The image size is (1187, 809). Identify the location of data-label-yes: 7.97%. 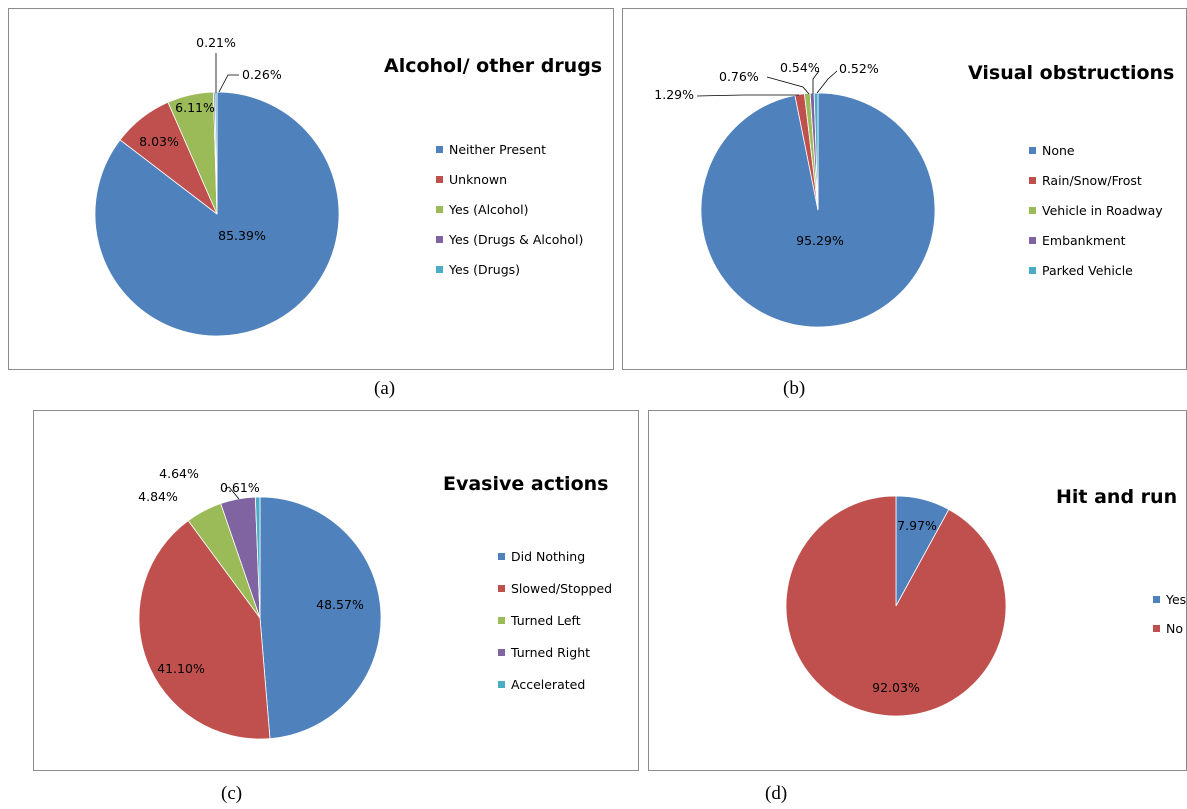
(917, 525).